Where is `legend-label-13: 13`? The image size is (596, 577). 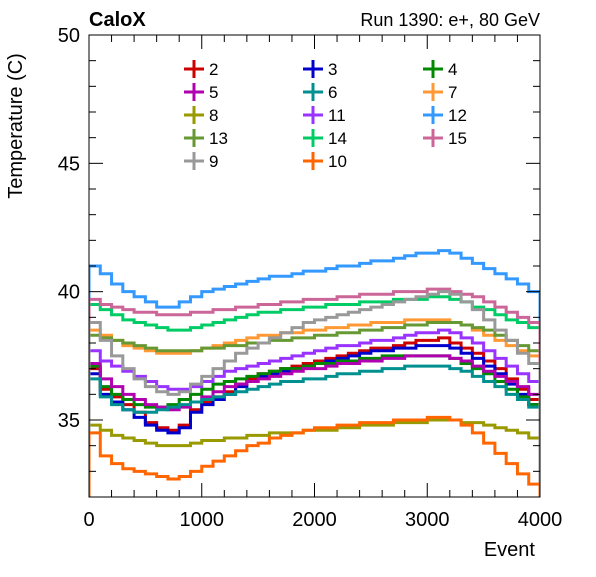 legend-label-13: 13 is located at coordinates (218, 138).